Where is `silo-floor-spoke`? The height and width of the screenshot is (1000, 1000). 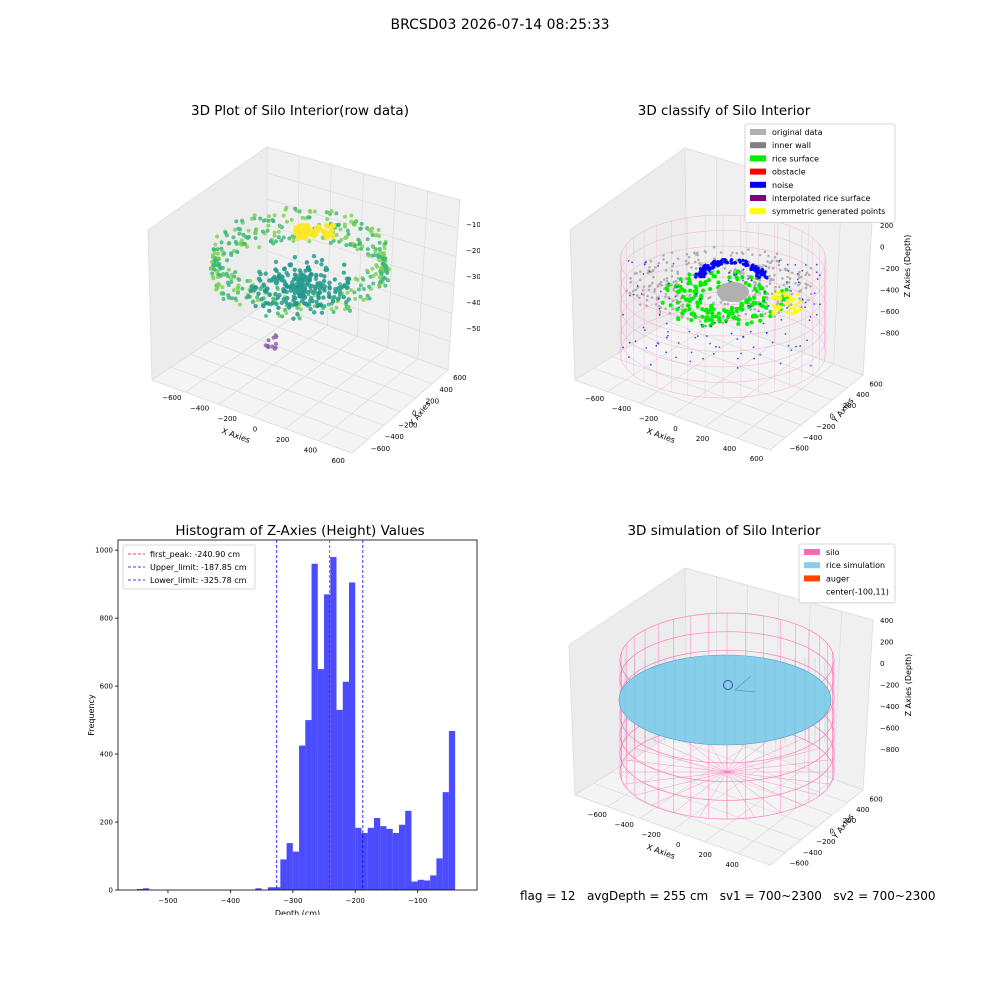
silo-floor-spoke is located at coordinates (700, 792).